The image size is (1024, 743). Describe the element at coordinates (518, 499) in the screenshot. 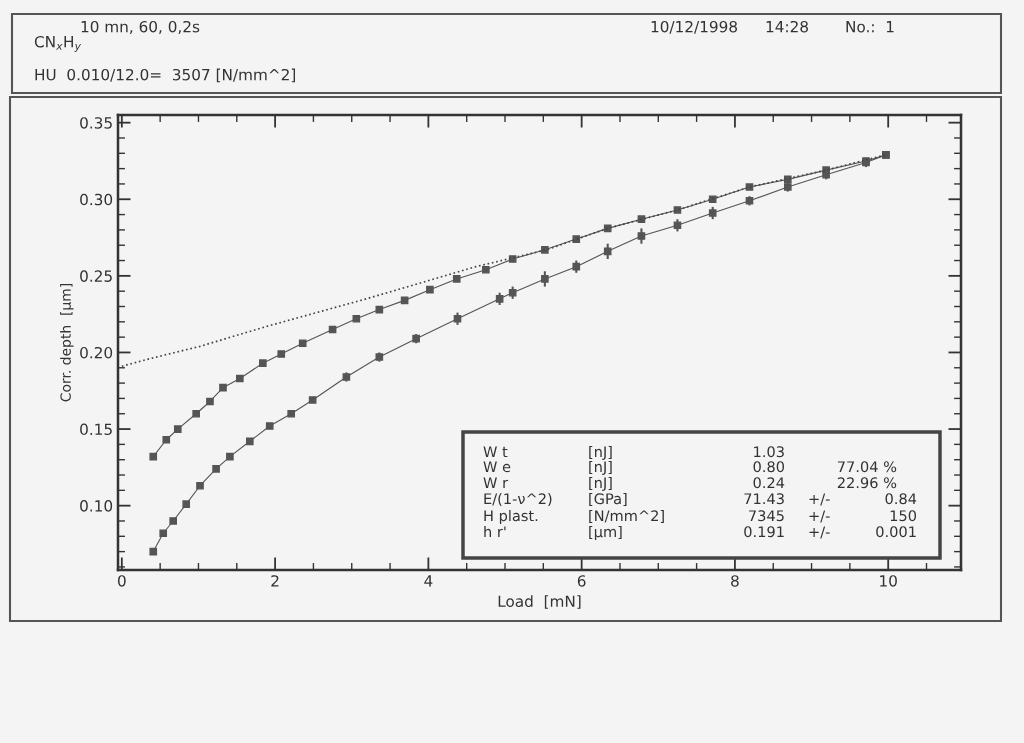

I see `annotation: E/(1-ν^2)` at that location.